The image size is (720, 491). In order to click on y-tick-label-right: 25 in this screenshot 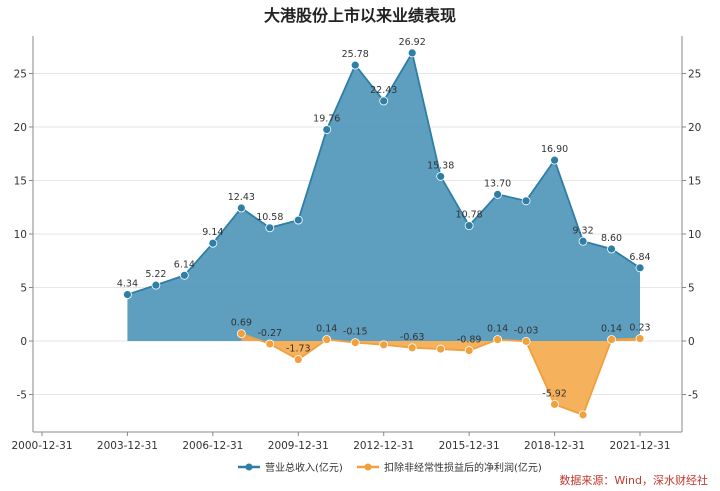, I will do `click(694, 74)`.